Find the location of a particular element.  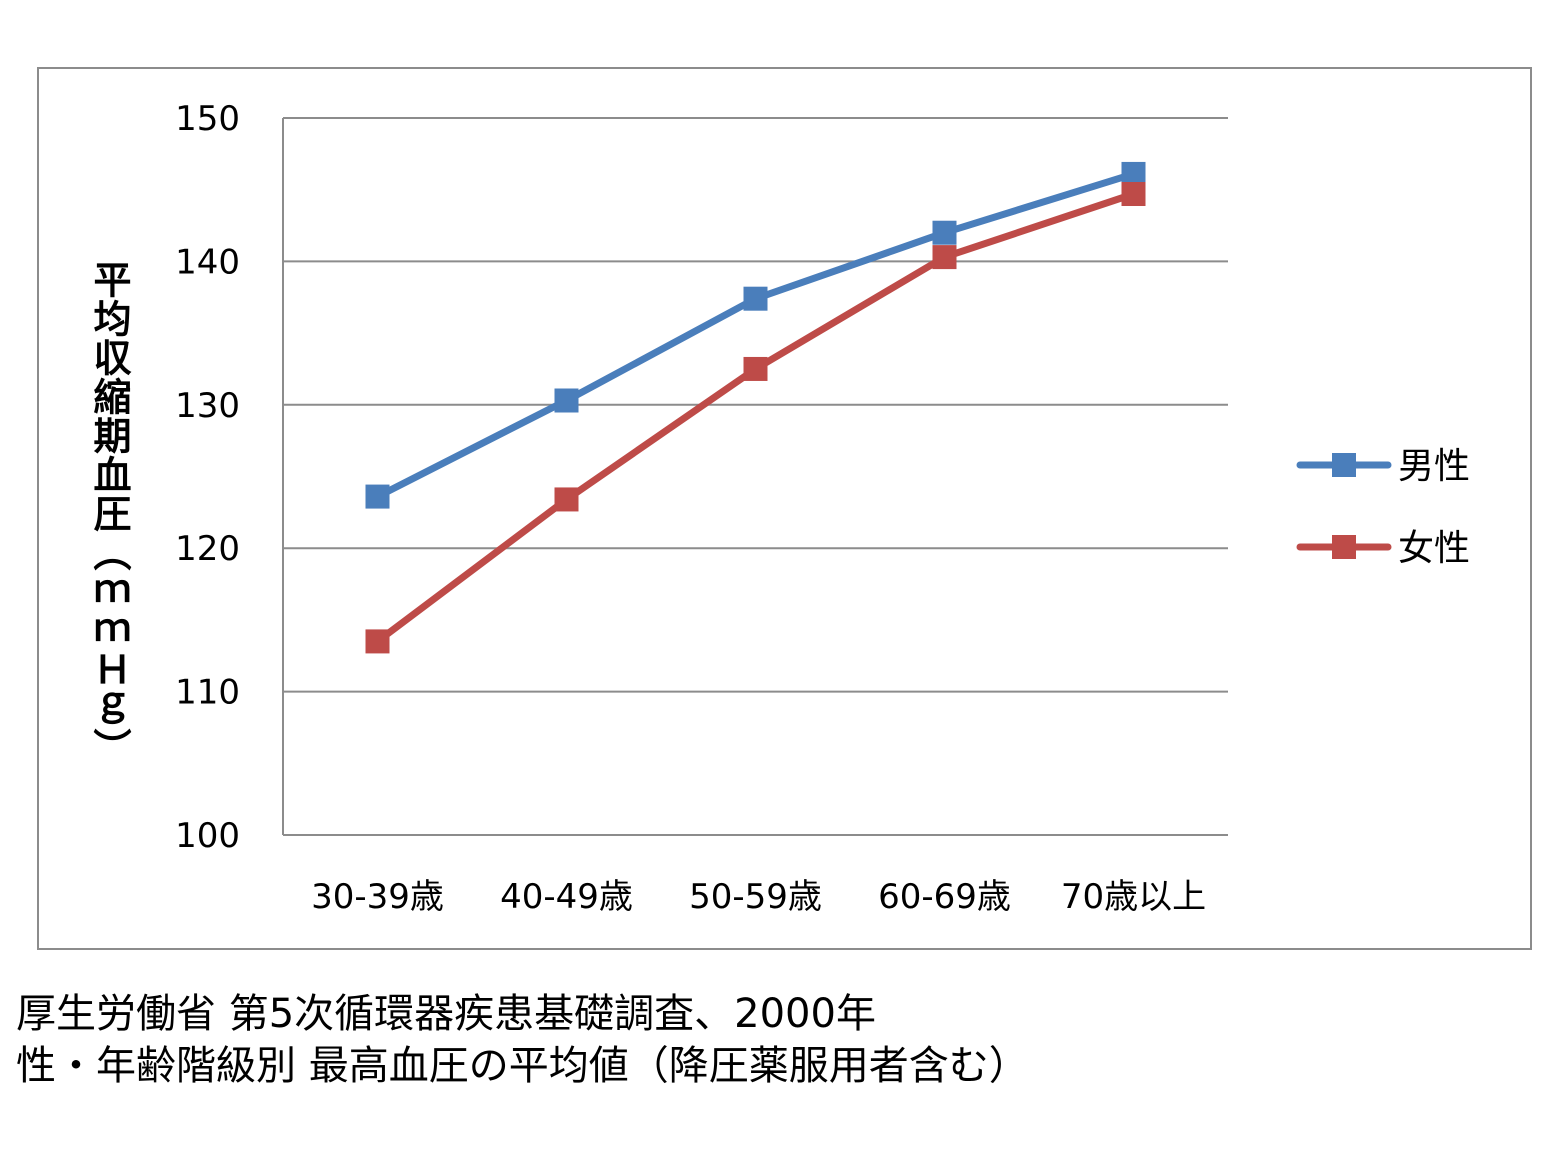

y-axis-ticks: 100 110 120 130 140 150 is located at coordinates (207, 477).